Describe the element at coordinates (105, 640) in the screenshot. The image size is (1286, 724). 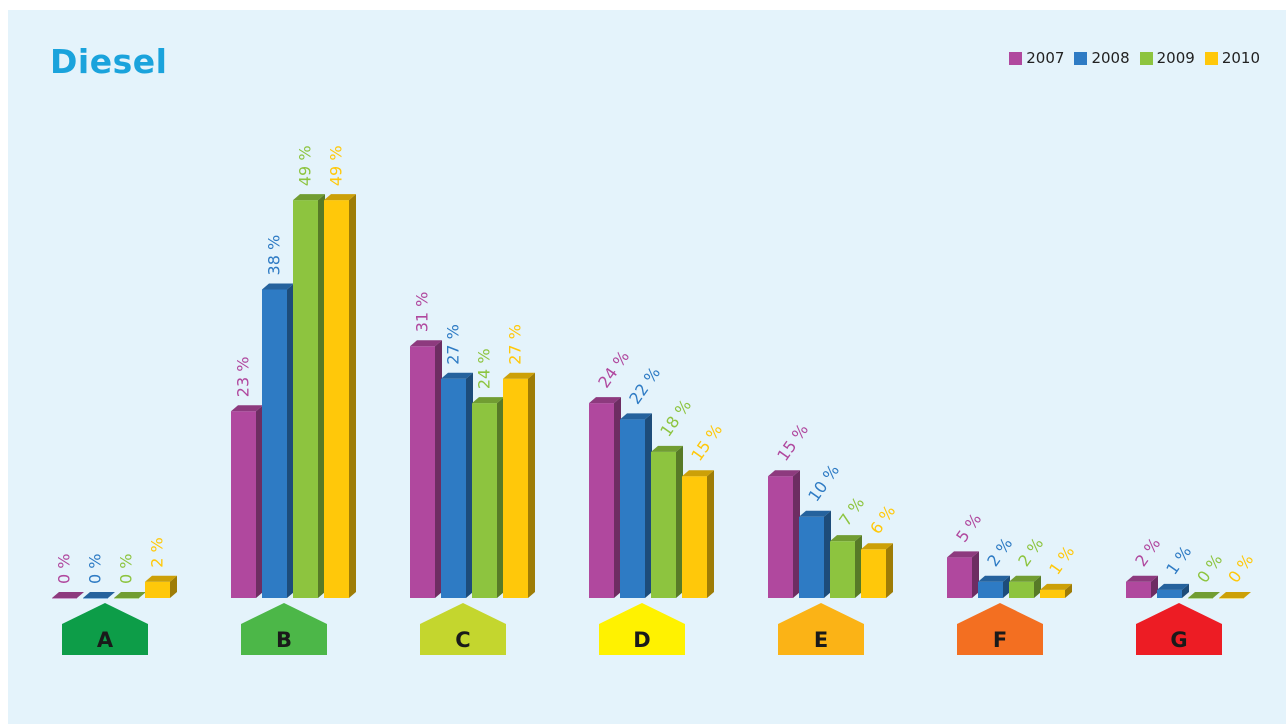
I see `category-label-A: A` at that location.